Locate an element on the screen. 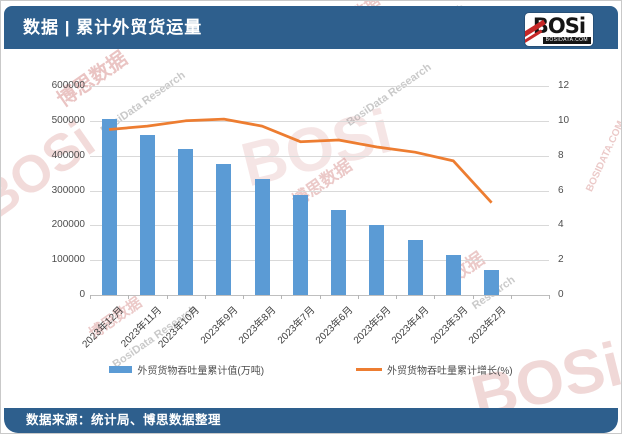 The height and width of the screenshot is (434, 622). y-axis-label-right: 8 is located at coordinates (561, 155).